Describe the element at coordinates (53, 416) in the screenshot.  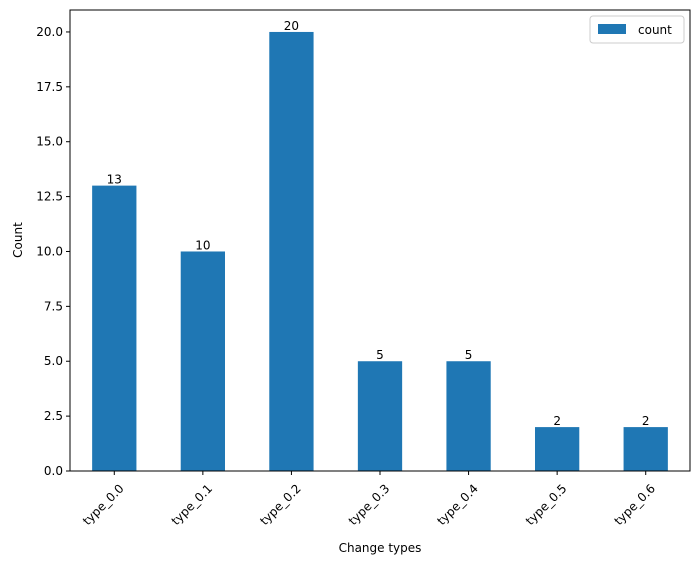
I see `y-tick-label: 2.5` at that location.